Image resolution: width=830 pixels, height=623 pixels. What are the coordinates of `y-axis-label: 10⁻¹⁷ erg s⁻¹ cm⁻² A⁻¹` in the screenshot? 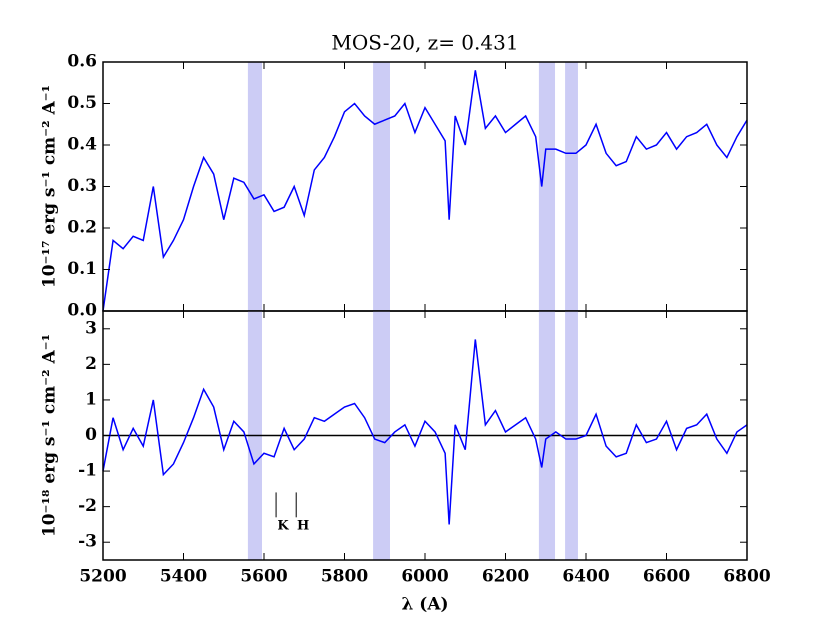 It's located at (50, 186).